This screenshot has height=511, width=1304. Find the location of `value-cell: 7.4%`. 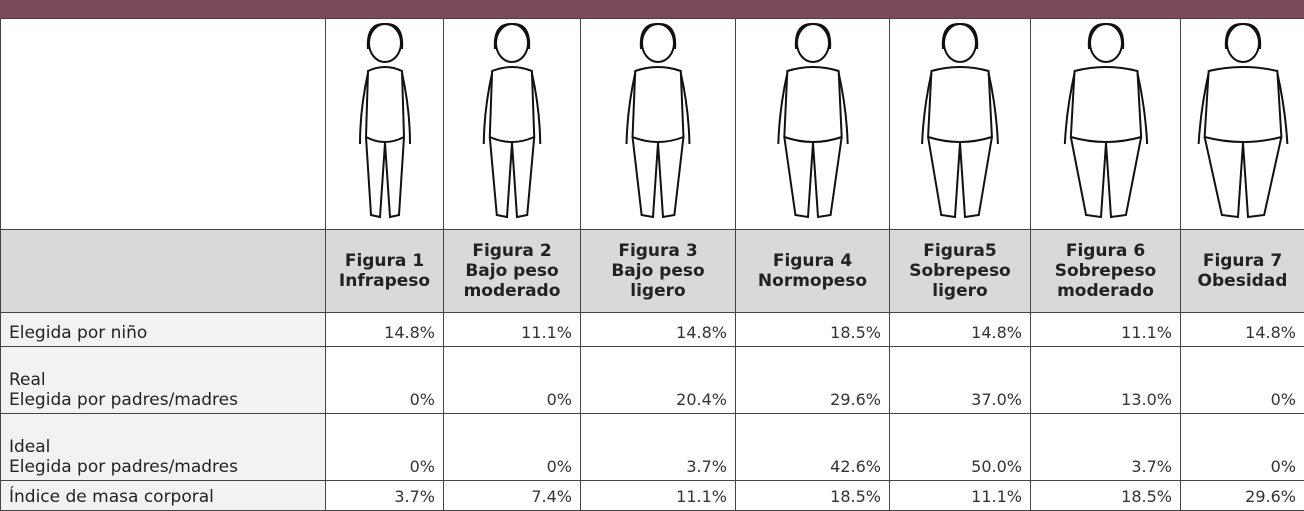

value-cell: 7.4% is located at coordinates (512, 496).